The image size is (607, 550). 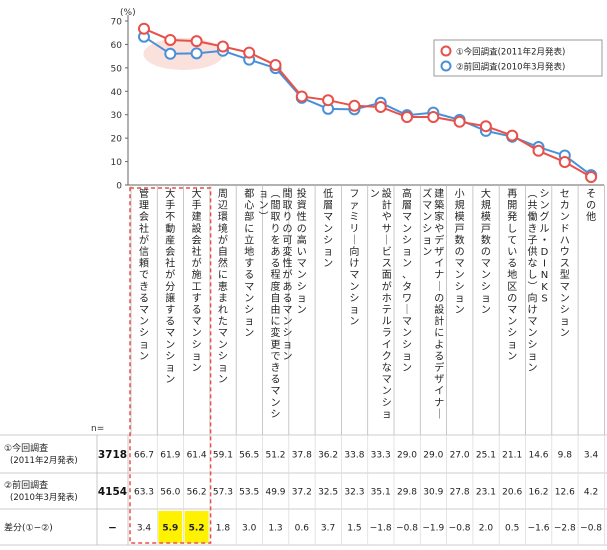 What do you see at coordinates (544, 264) in the screenshot?
I see `category-label-char: I` at bounding box center [544, 264].